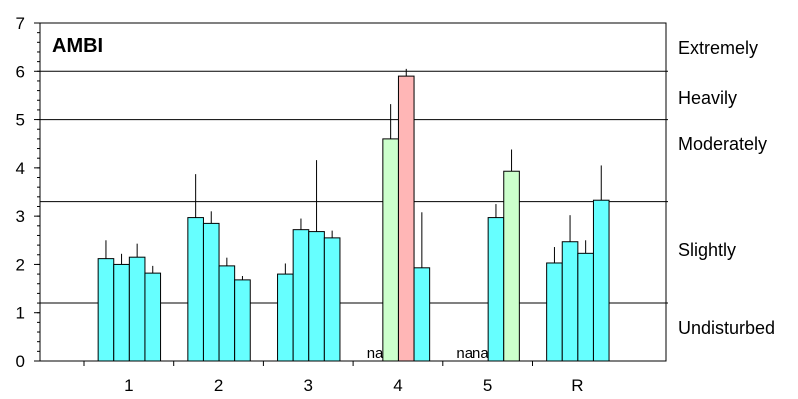  What do you see at coordinates (577, 385) in the screenshot?
I see `x-tick-label: R` at bounding box center [577, 385].